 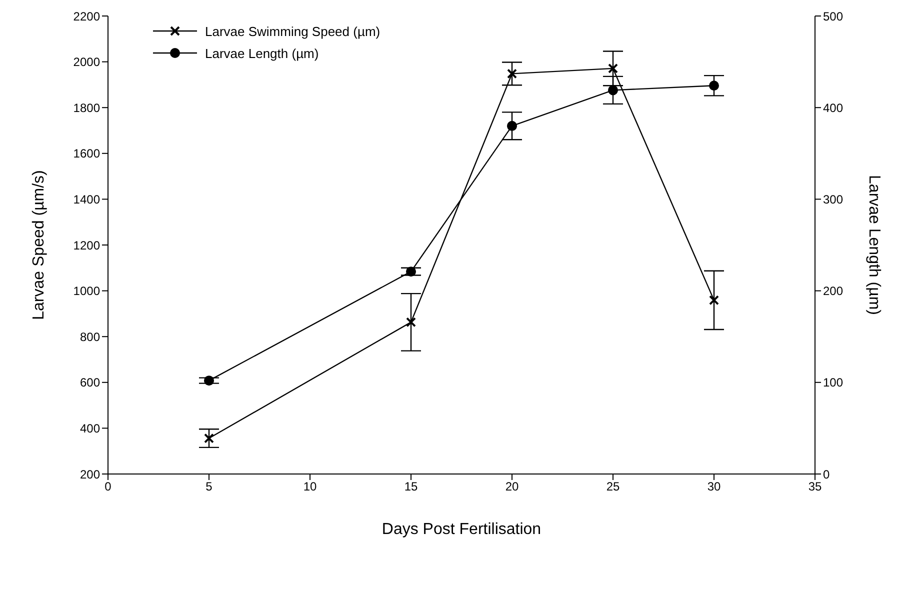 What do you see at coordinates (292, 31) in the screenshot?
I see `legend-label: Larvae Swimming Speed (µm)` at bounding box center [292, 31].